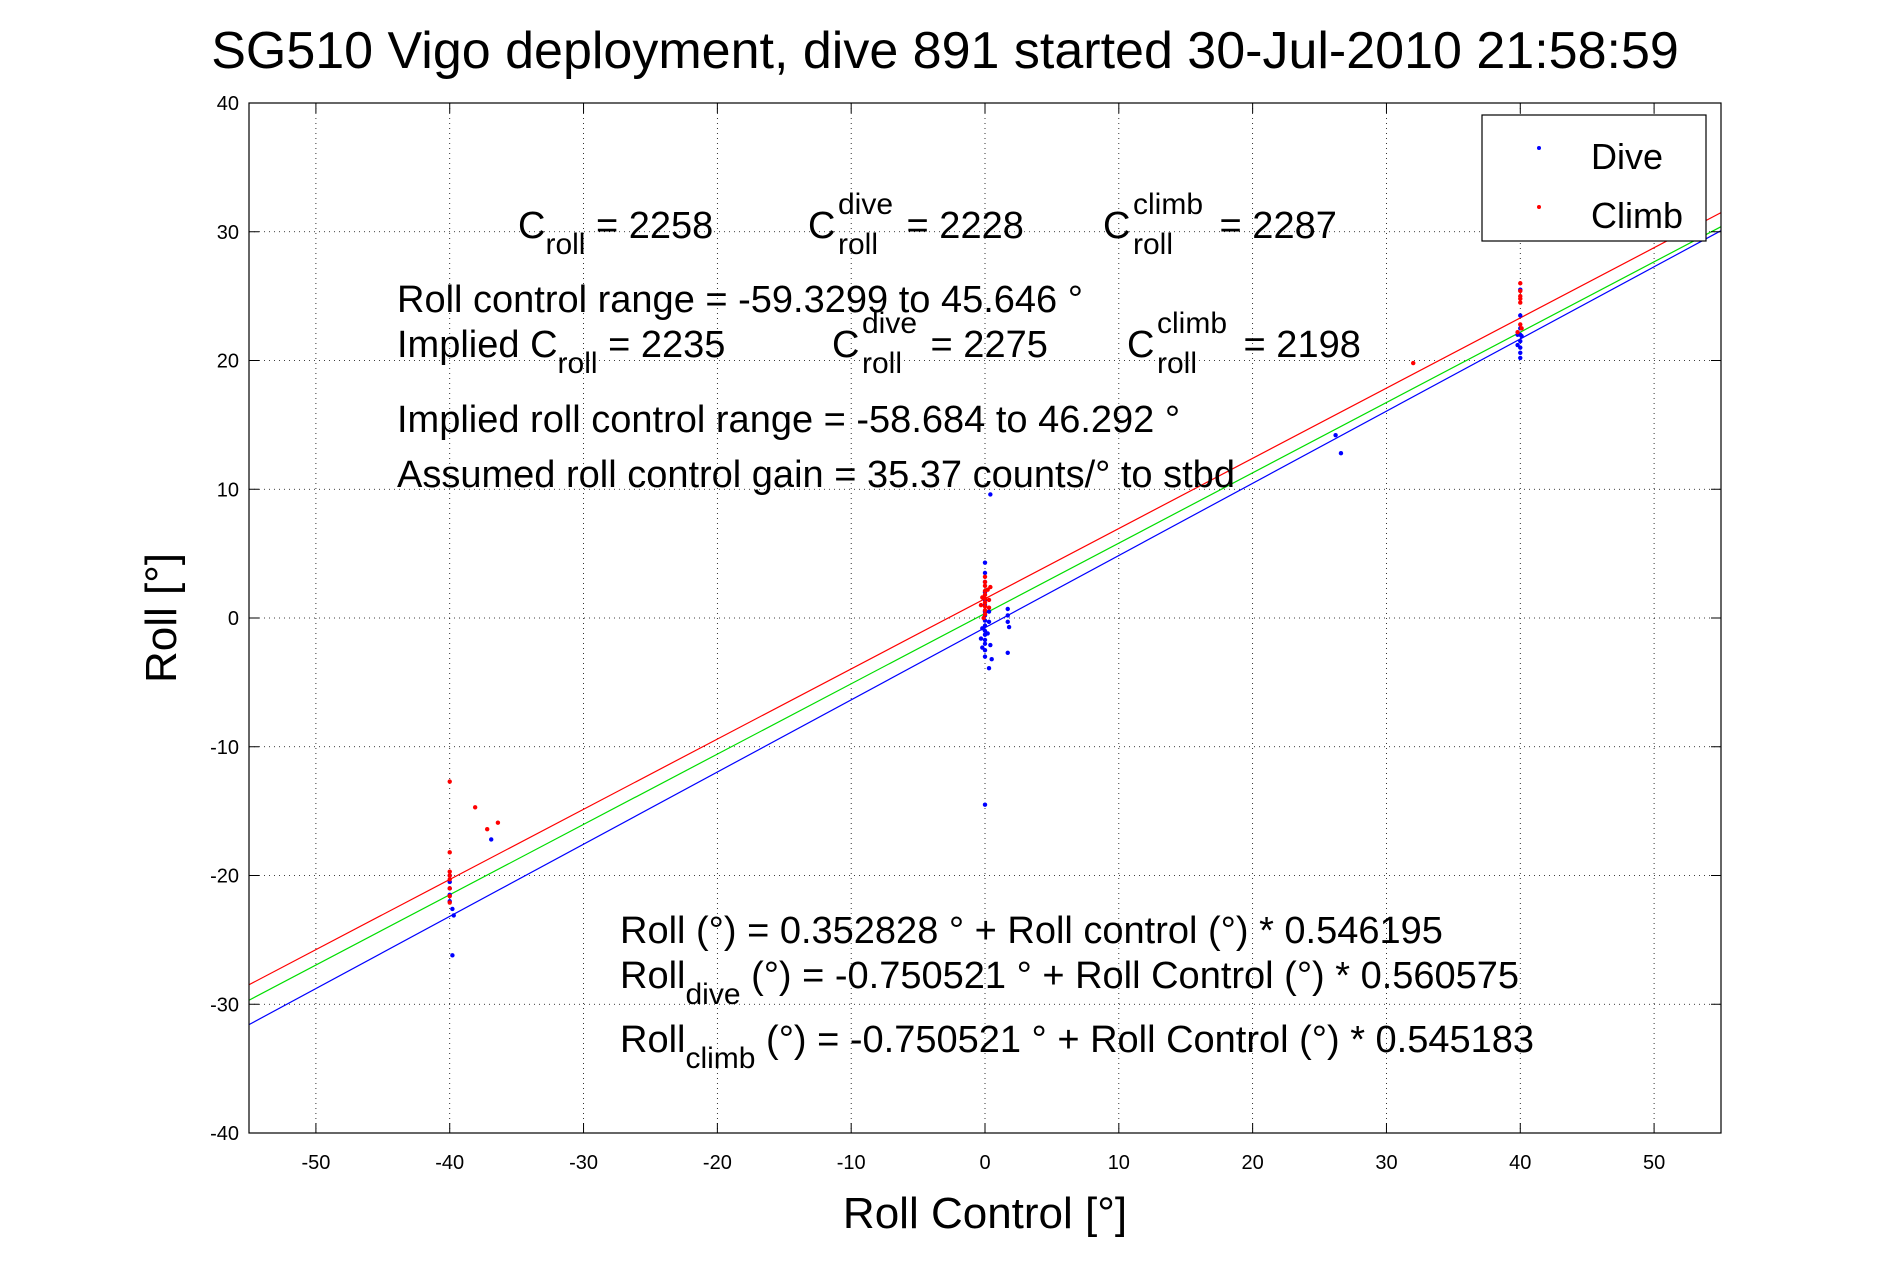  Describe the element at coordinates (228, 362) in the screenshot. I see `y-tick-label: 20` at that location.